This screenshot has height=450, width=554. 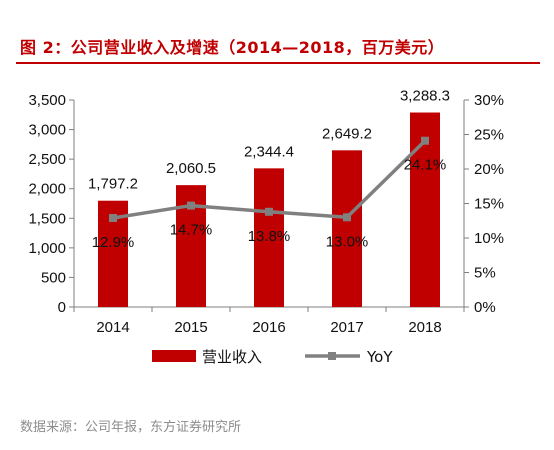 I want to click on bar-value-label: 1,797.2, so click(x=113, y=184).